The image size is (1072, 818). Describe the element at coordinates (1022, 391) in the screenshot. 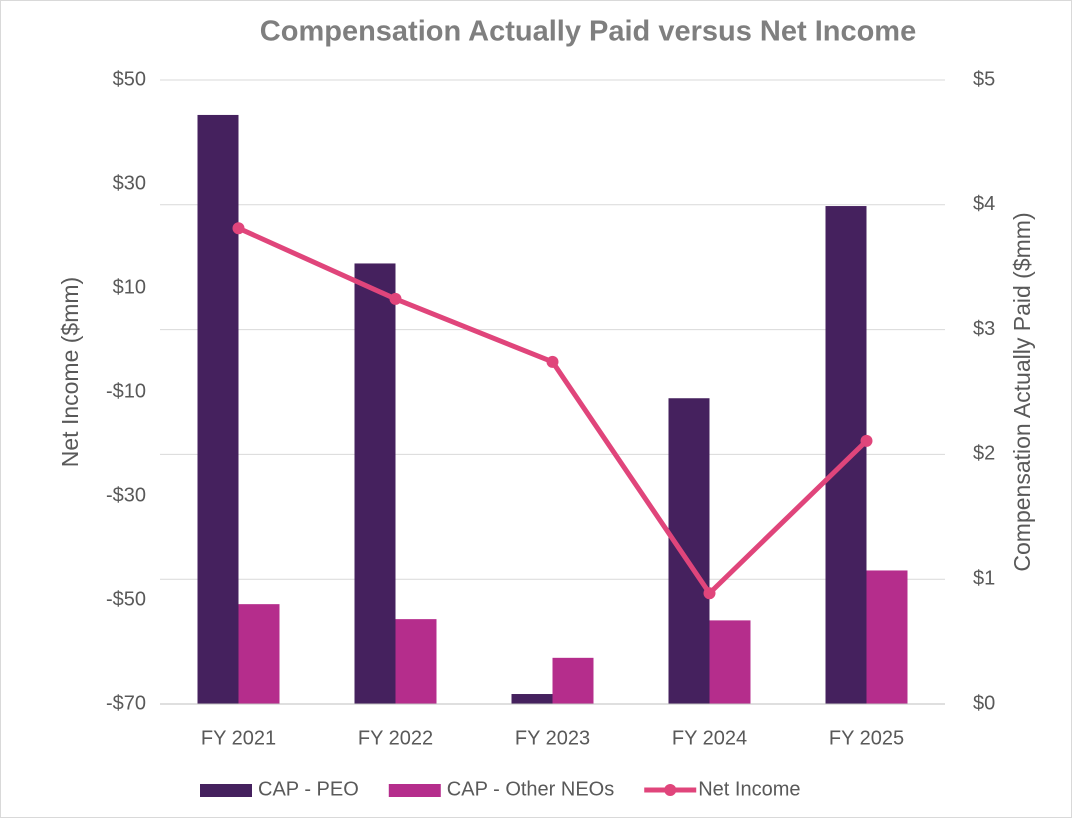

I see `y2-axis-title: Compensation Actually Paid ($mm)` at that location.